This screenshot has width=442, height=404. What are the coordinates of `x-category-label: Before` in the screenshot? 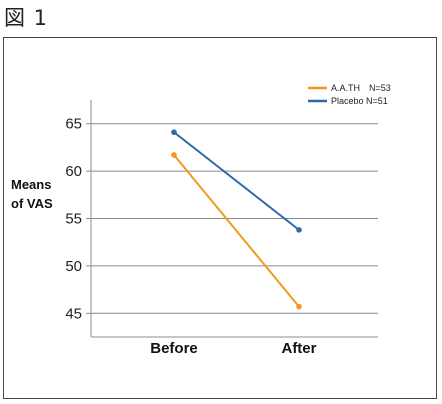 It's located at (174, 348).